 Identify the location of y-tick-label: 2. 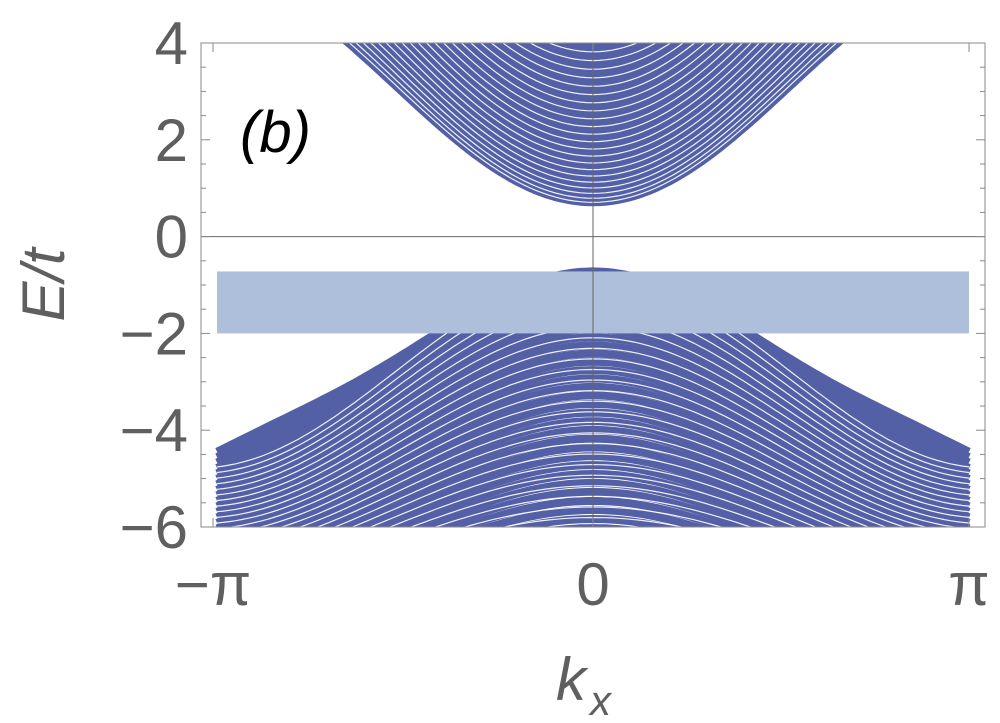
(171, 140).